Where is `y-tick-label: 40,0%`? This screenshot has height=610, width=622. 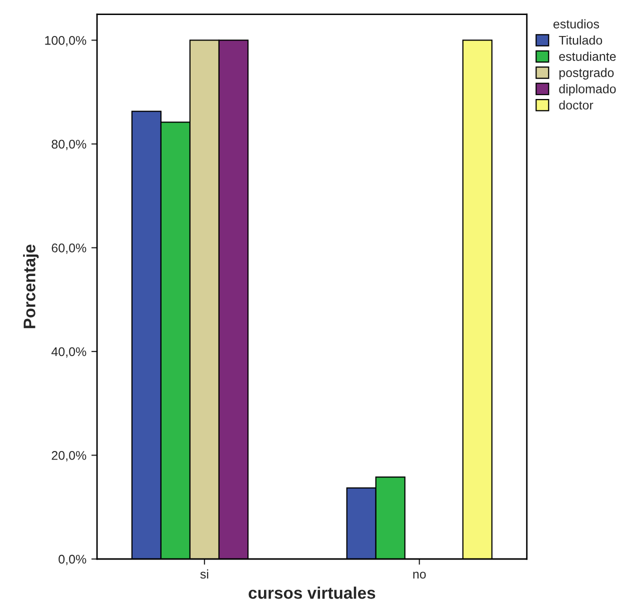 y-tick-label: 40,0% is located at coordinates (68, 352).